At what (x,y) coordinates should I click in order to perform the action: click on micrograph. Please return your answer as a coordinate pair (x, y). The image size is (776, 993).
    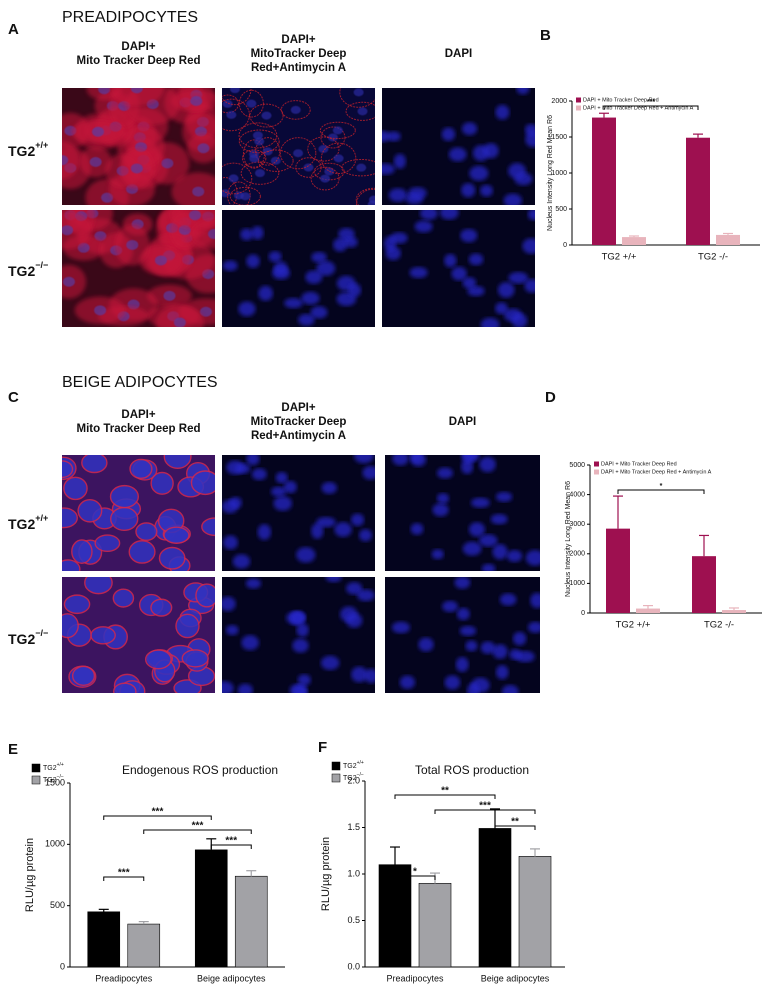
    Looking at the image, I should click on (298, 146).